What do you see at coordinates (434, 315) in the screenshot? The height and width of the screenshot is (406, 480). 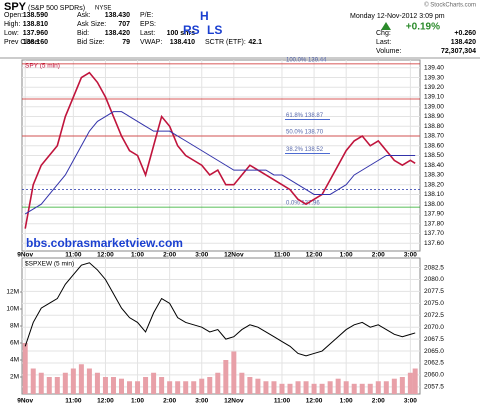 I see `y-tick-label: 2072.5` at bounding box center [434, 315].